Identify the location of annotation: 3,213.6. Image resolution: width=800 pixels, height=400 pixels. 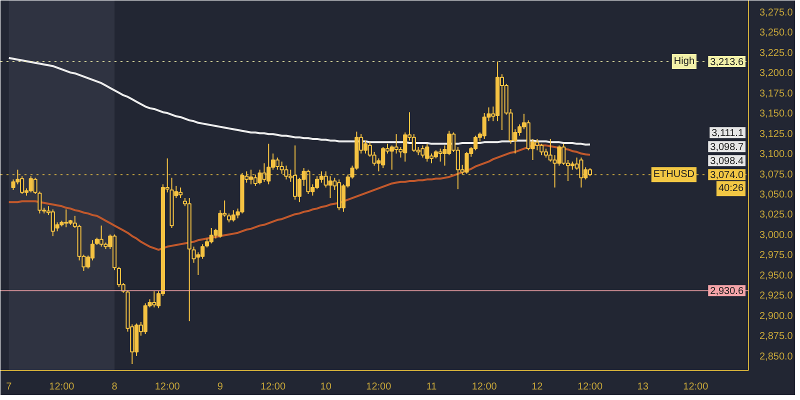
(727, 62).